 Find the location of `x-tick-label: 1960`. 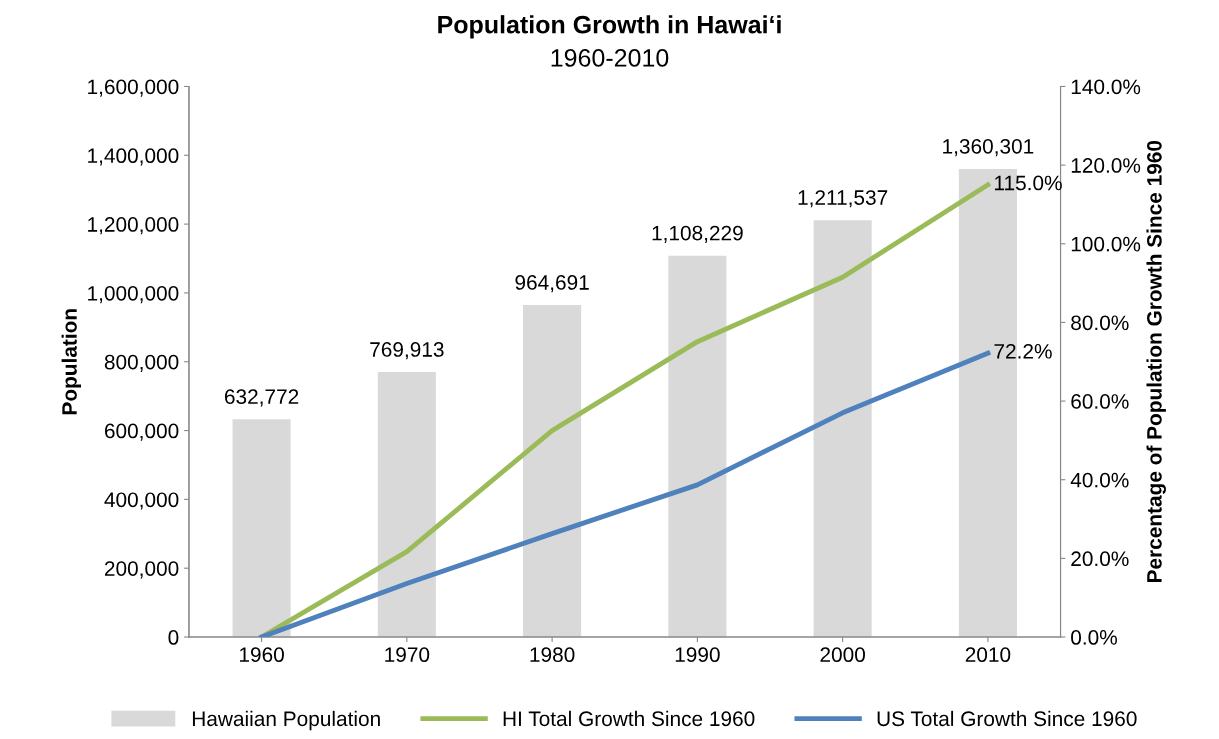

x-tick-label: 1960 is located at coordinates (262, 655).